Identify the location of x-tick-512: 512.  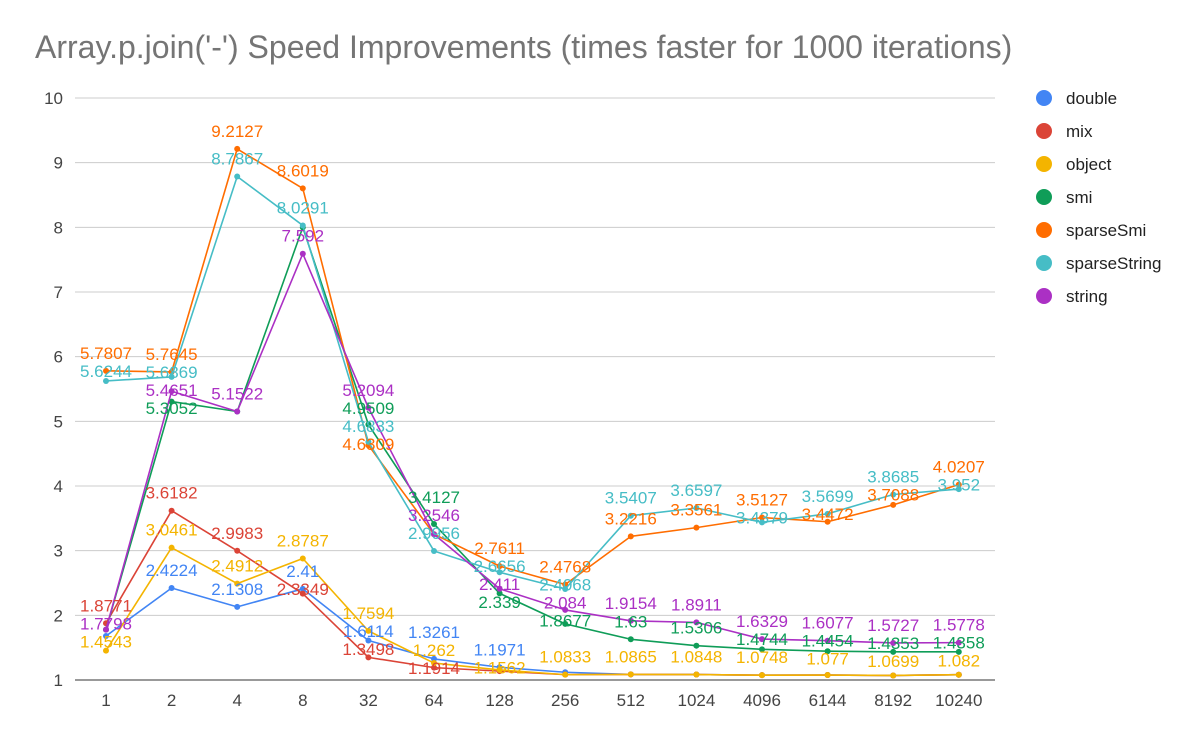
(631, 700).